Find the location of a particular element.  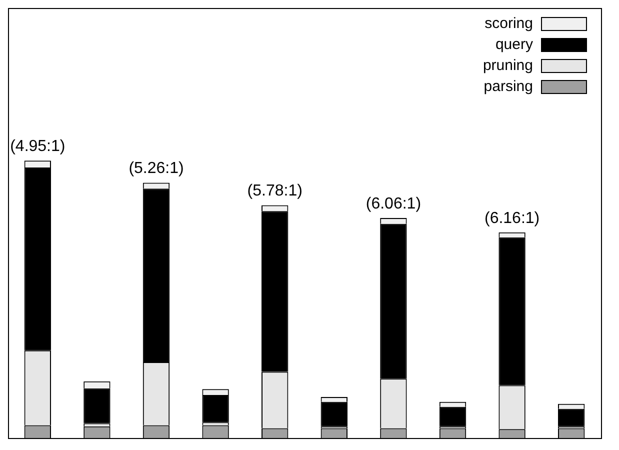

annotation: (6.06:1) is located at coordinates (394, 203).